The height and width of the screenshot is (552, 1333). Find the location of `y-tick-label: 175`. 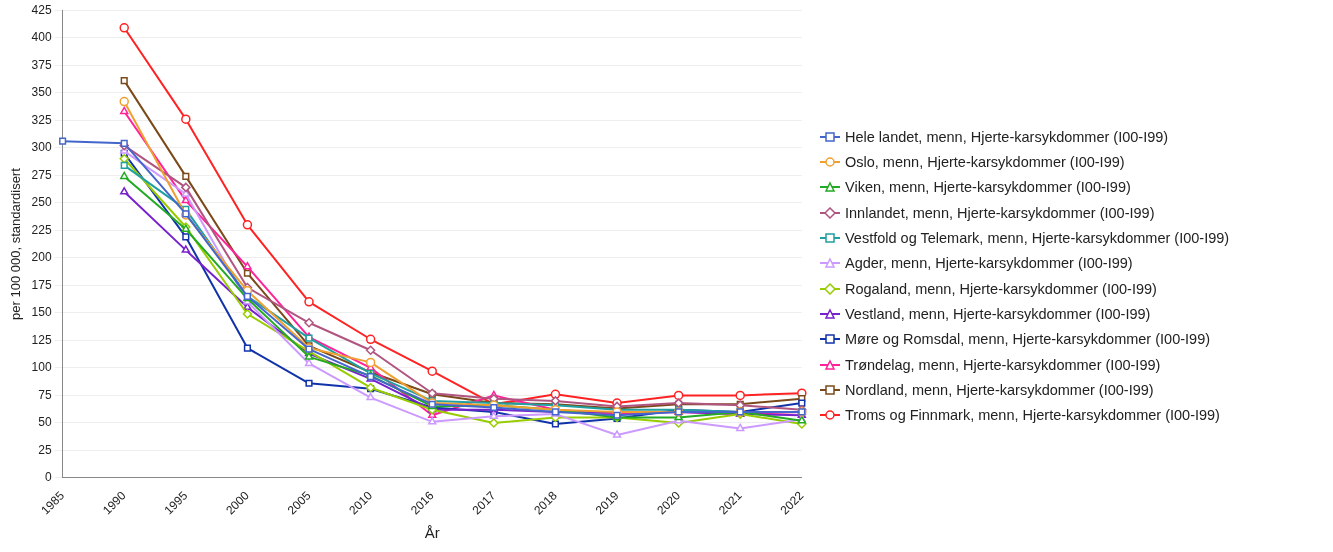

y-tick-label: 175 is located at coordinates (41, 284).